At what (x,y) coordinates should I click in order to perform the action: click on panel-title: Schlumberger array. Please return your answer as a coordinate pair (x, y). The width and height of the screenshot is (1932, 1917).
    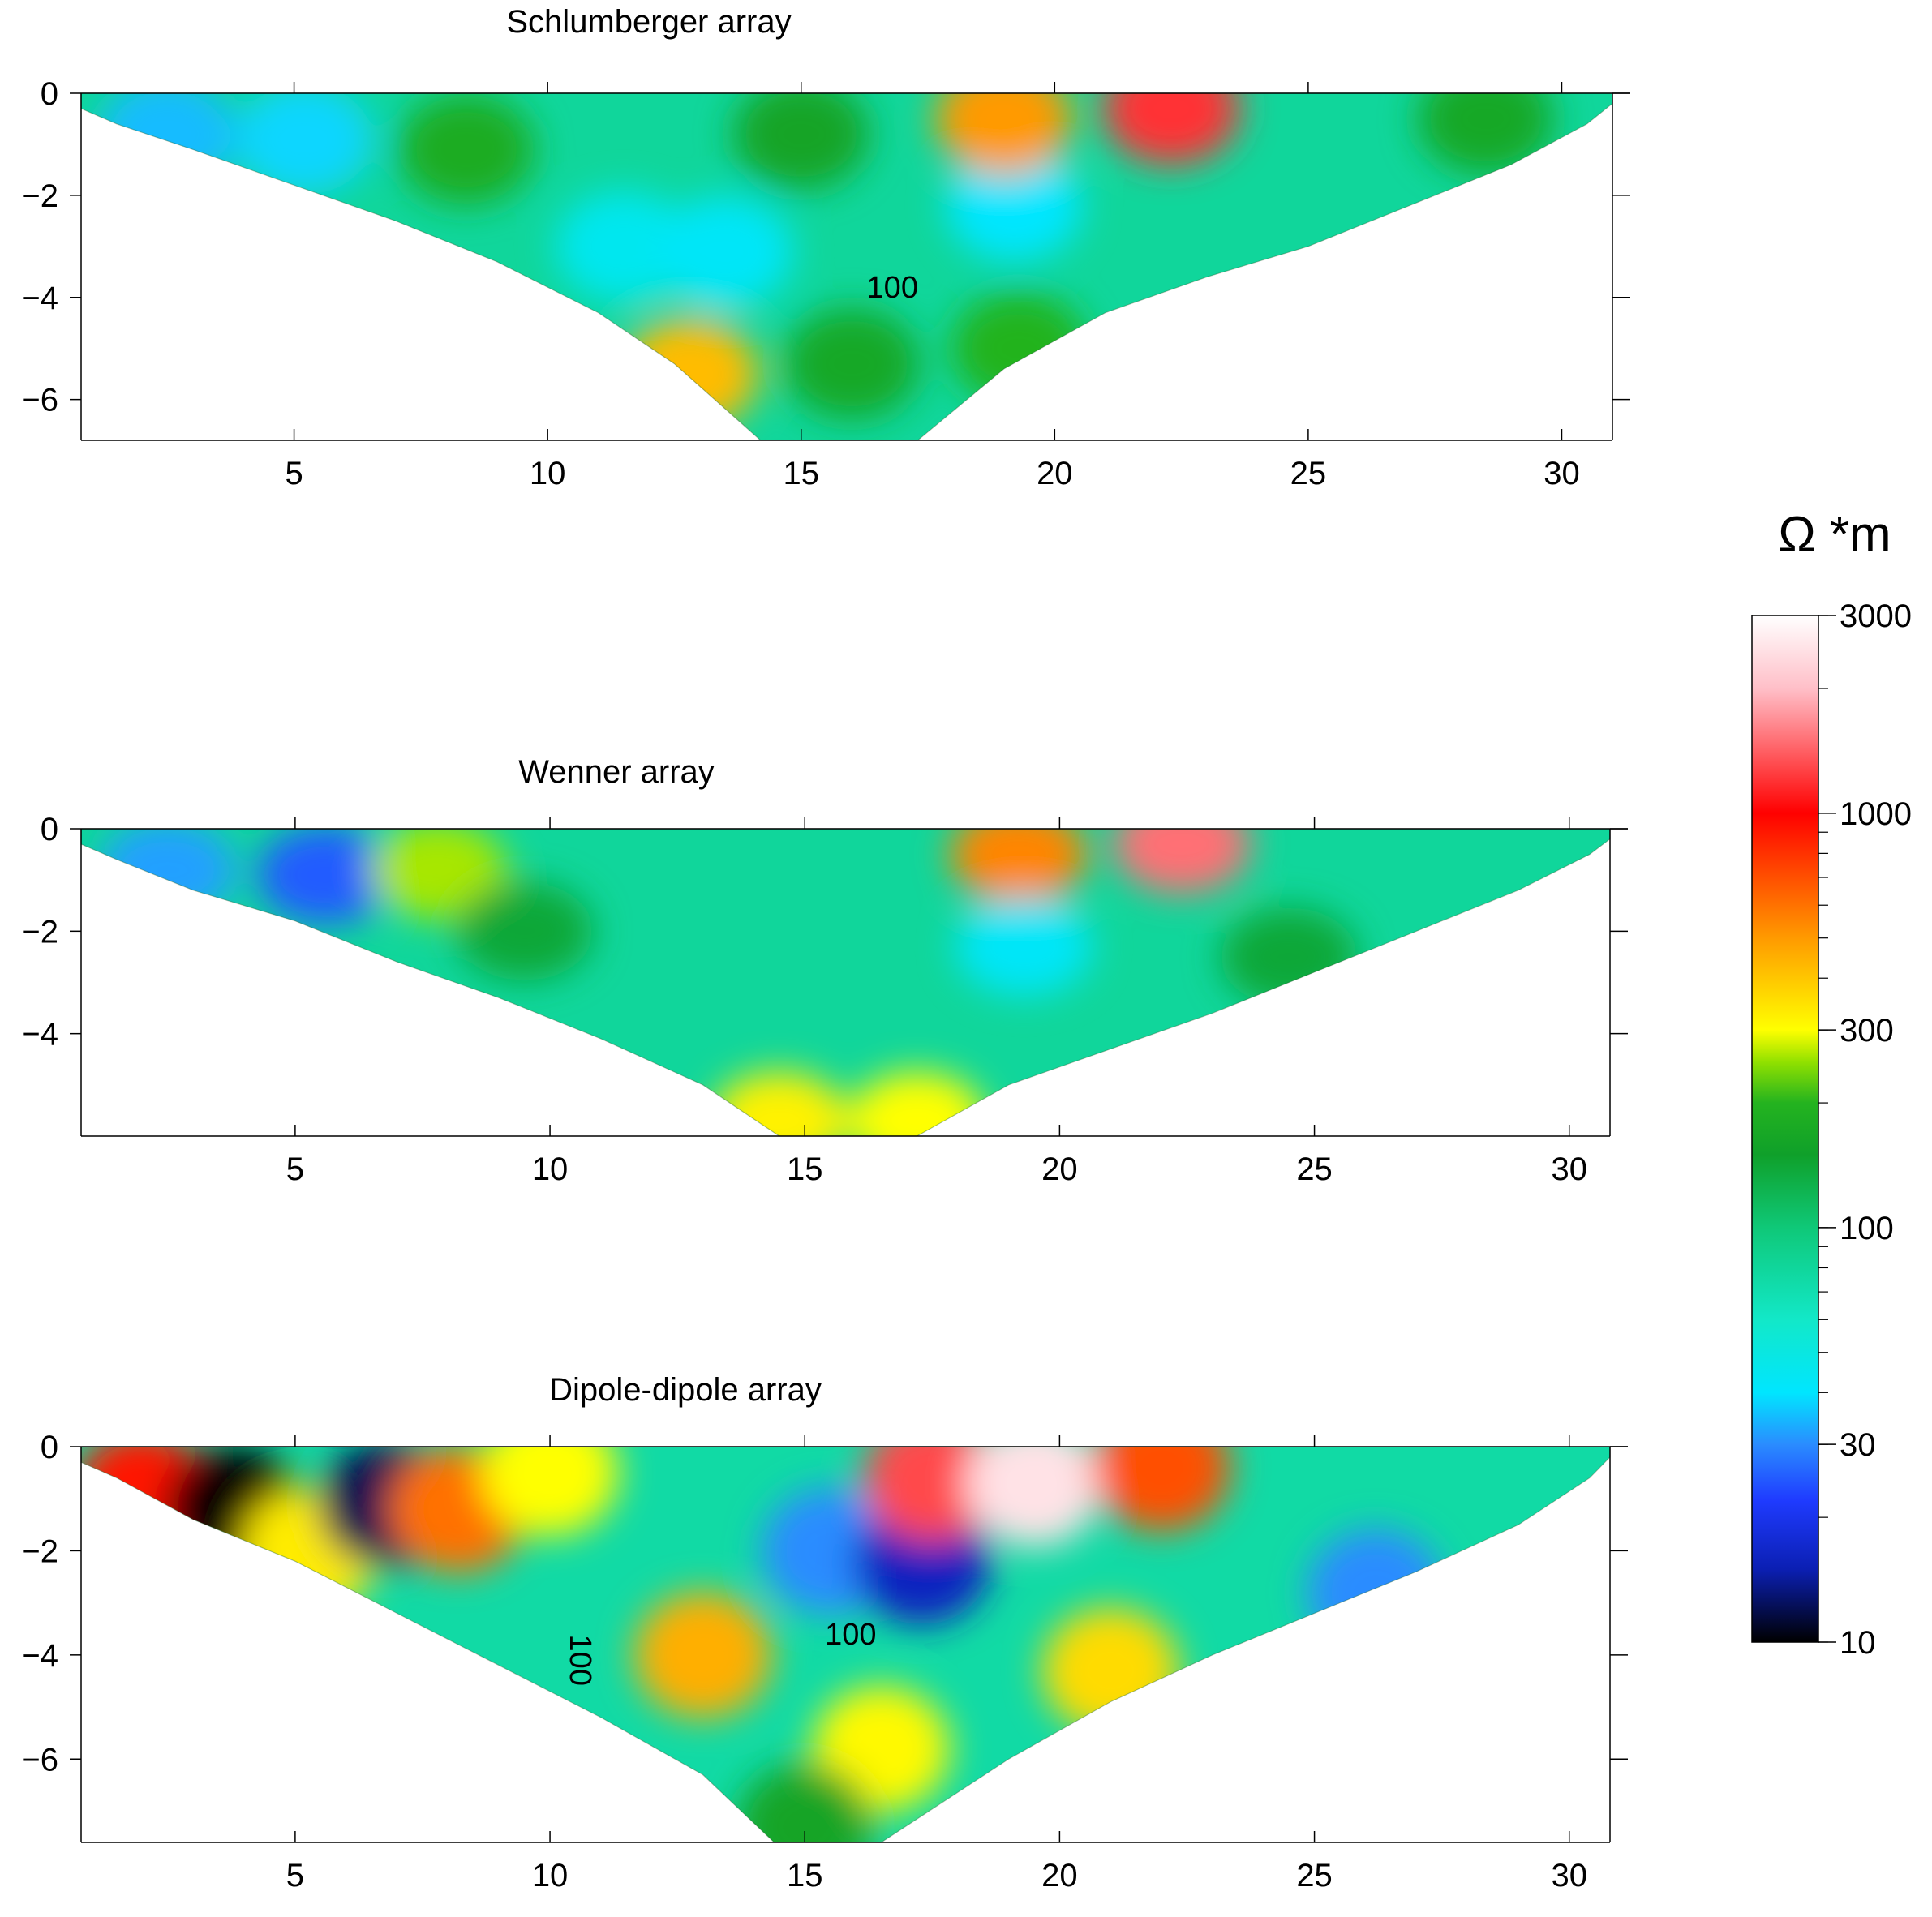
    Looking at the image, I should click on (648, 22).